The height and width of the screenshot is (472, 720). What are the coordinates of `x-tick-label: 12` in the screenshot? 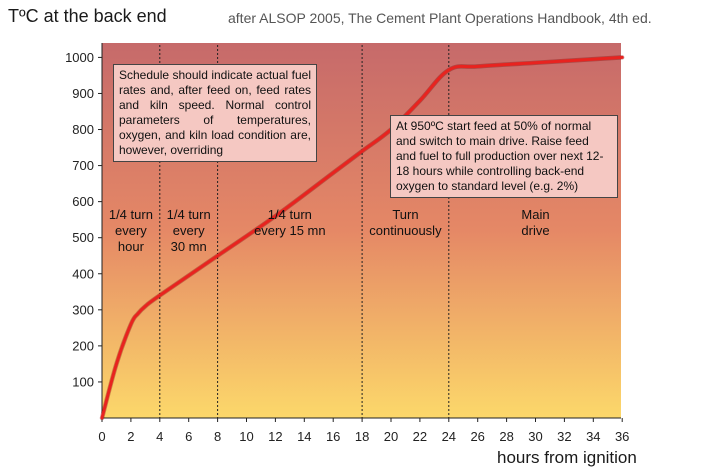 It's located at (275, 436).